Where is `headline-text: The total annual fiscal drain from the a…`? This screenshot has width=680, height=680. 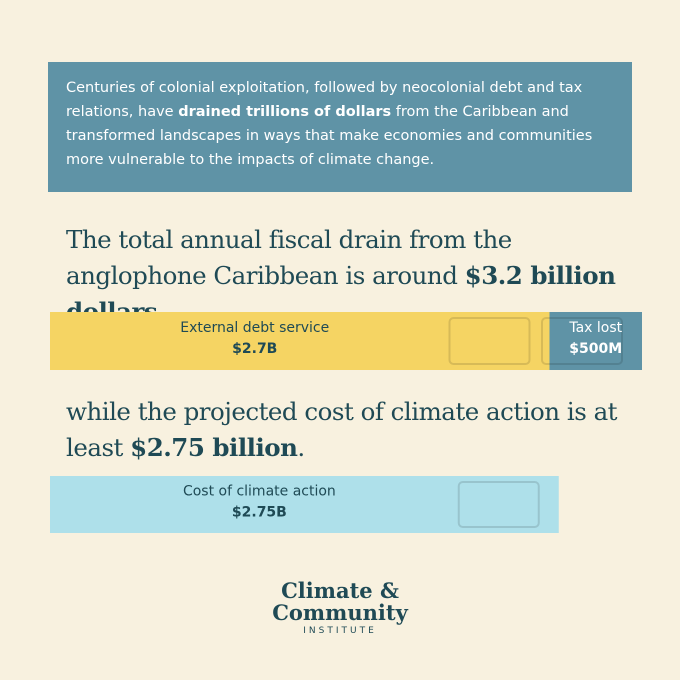 headline-text: The total annual fiscal drain from the a… is located at coordinates (289, 257).